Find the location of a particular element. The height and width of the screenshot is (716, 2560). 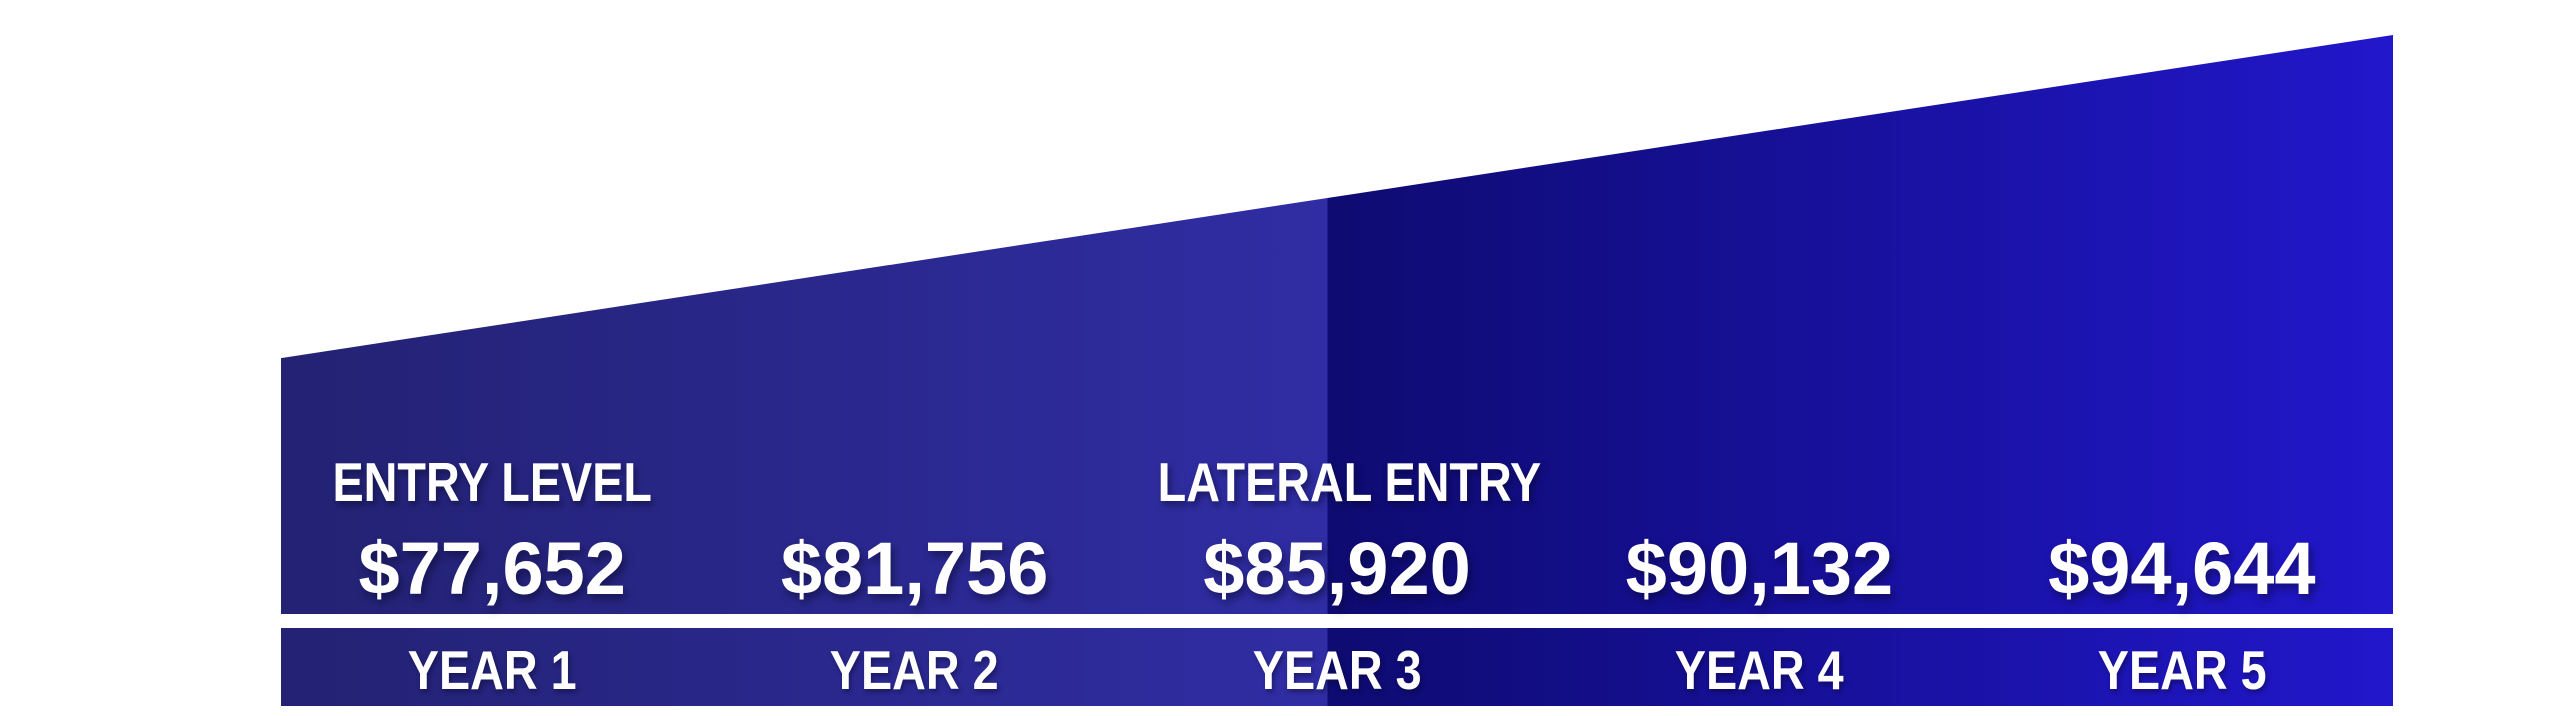

lateral-entry-label: LATERAL ENTRY is located at coordinates (1349, 482).